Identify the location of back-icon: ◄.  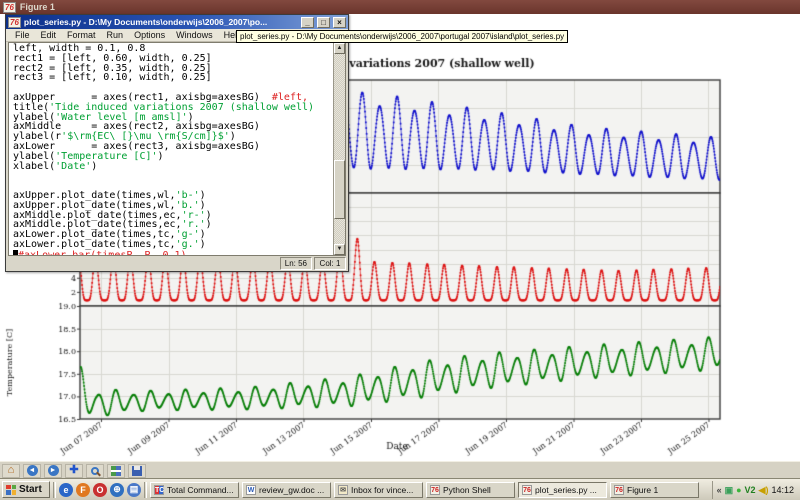
(32, 470).